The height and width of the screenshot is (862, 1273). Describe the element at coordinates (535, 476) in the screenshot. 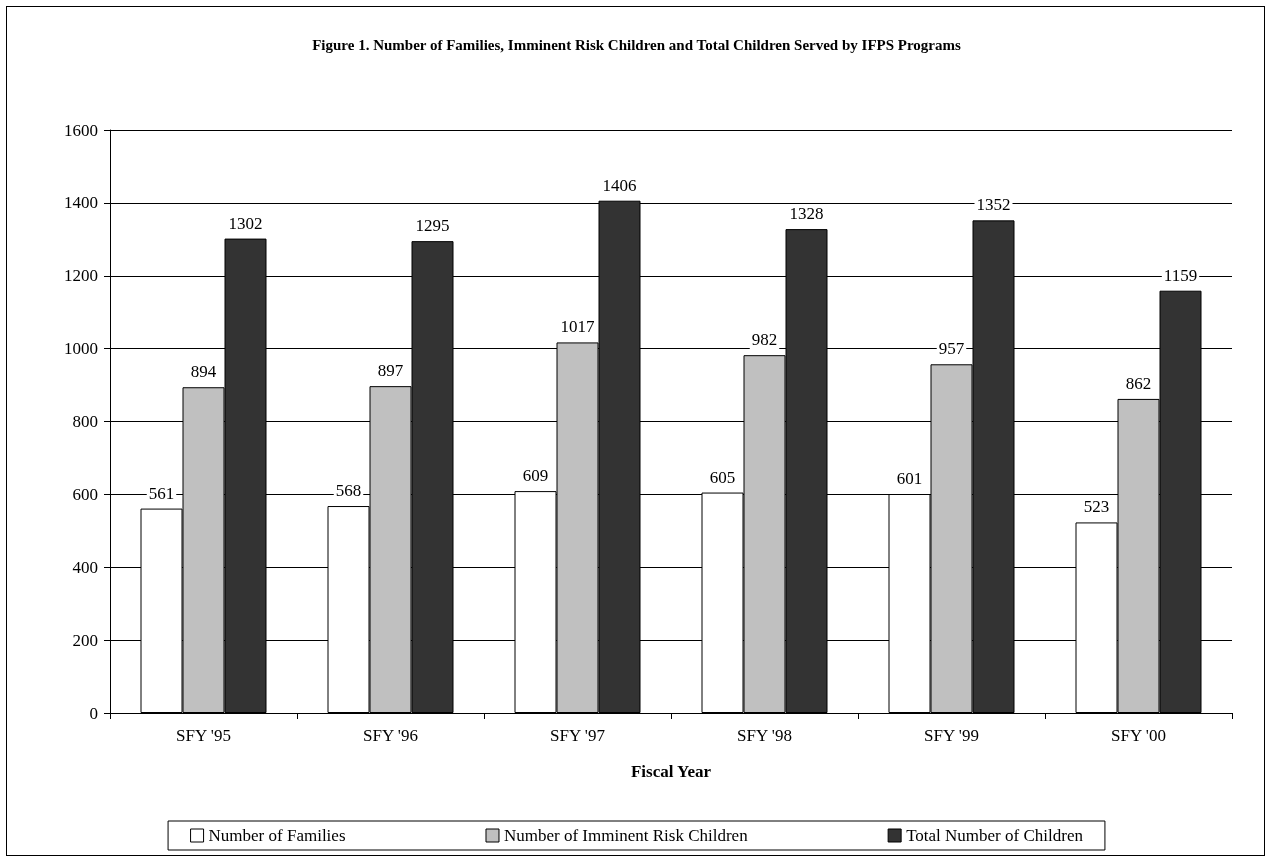

I see `data-label: 609` at that location.